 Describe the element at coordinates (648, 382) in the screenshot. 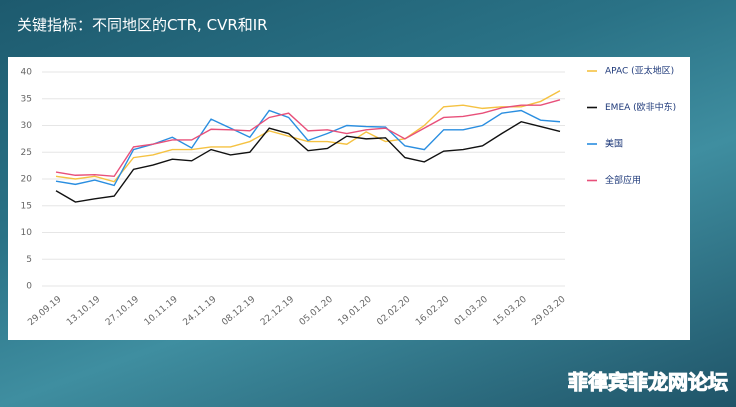

I see `watermark: 菲律宾菲龙网论坛` at that location.